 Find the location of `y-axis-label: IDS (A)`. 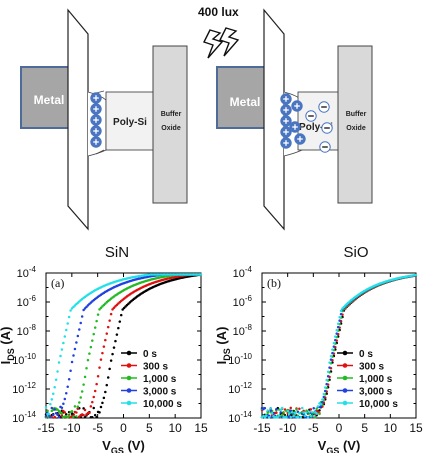

y-axis-label: IDS (A) is located at coordinates (223, 346).